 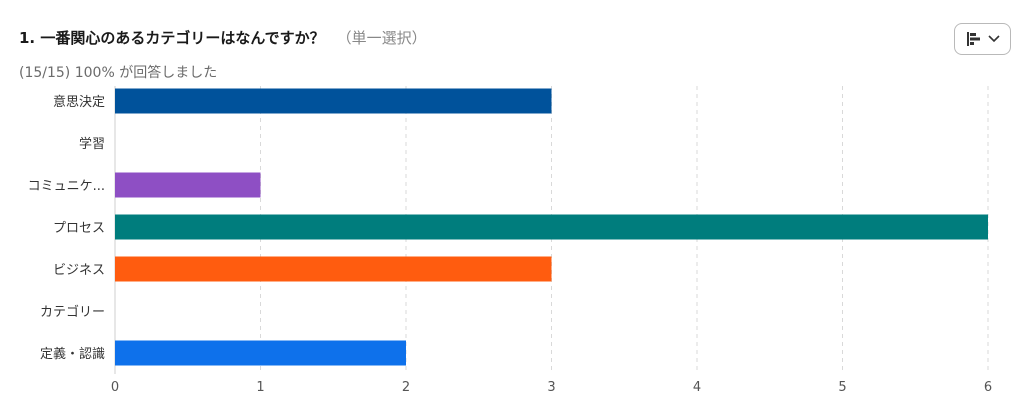 I want to click on question-title: 1. 一番関心のあるカテゴリーはなんですか？ （単一選択）, so click(x=223, y=37).